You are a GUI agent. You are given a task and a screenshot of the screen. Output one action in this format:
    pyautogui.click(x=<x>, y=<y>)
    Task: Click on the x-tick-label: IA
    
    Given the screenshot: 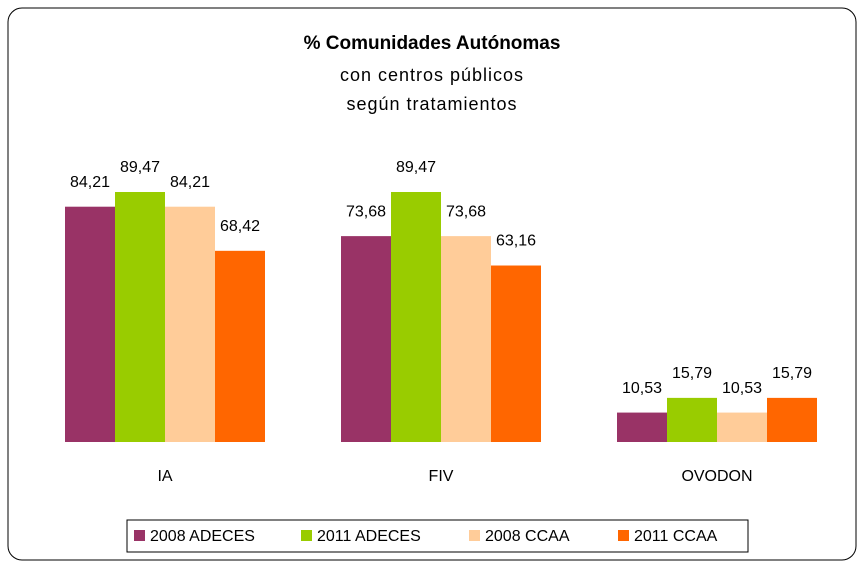 What is the action you would take?
    pyautogui.click(x=164, y=476)
    